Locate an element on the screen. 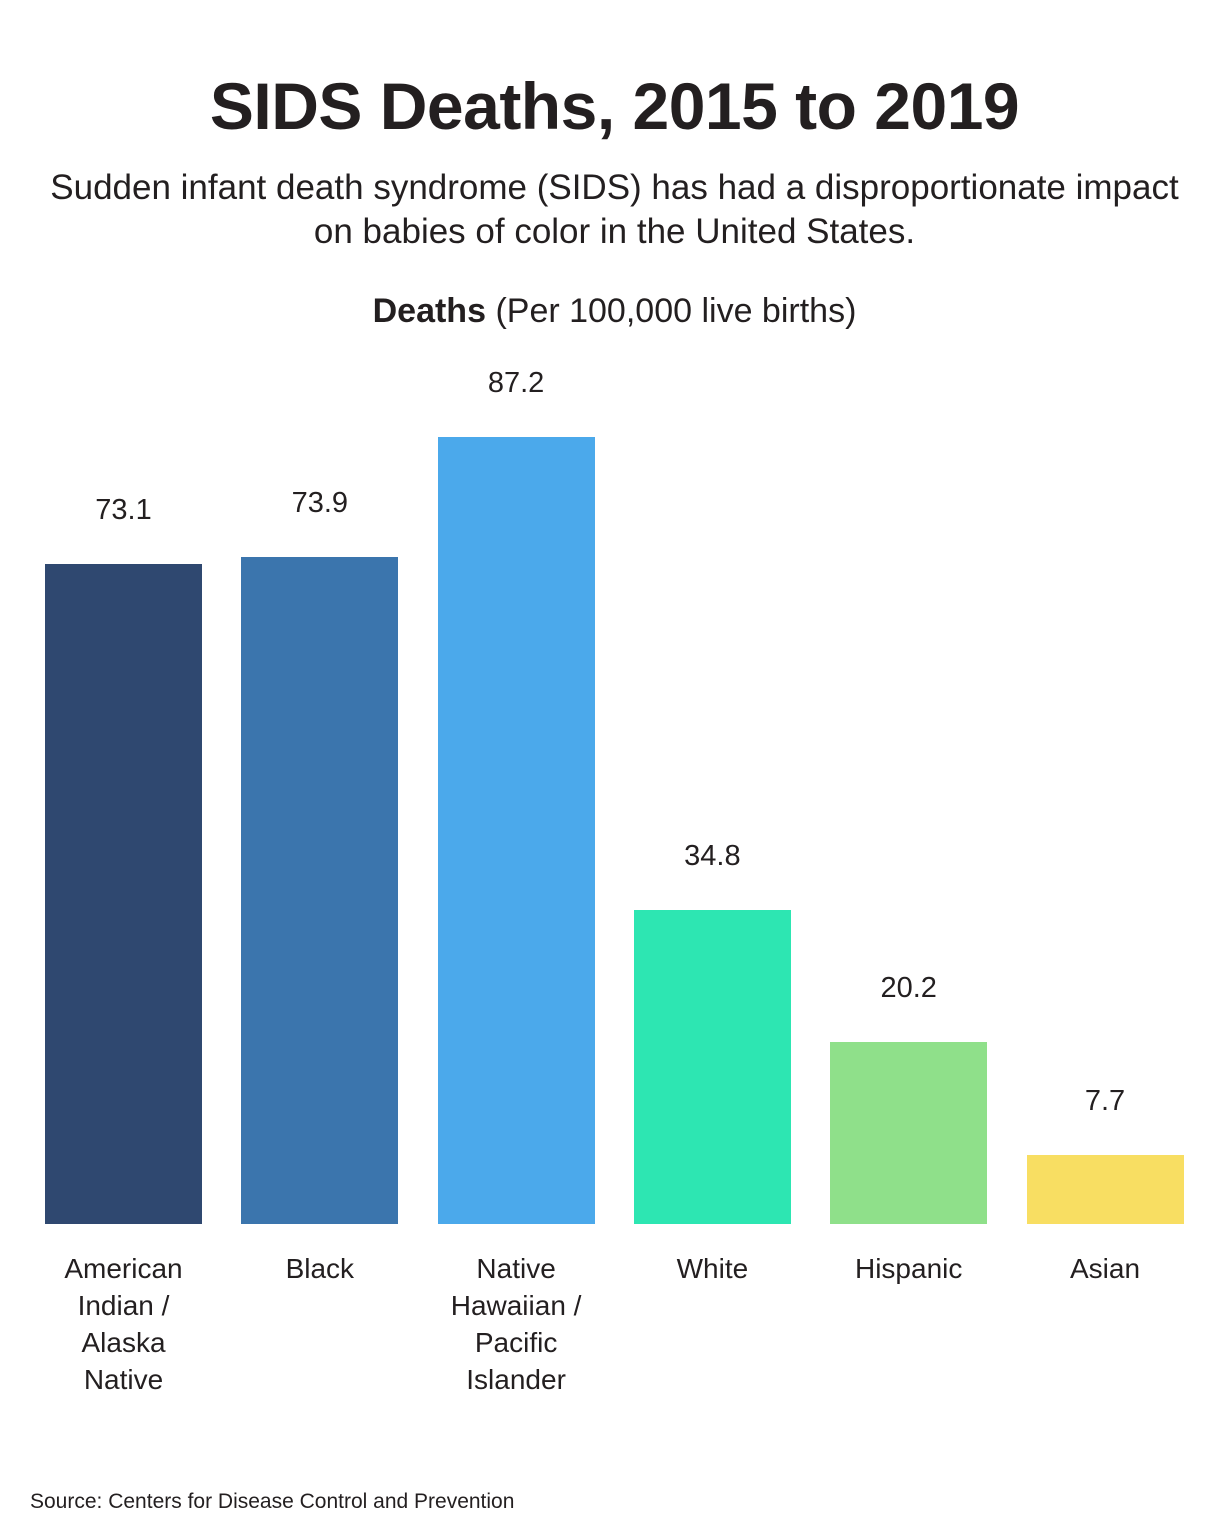 The height and width of the screenshot is (1536, 1229). category-label: White is located at coordinates (712, 1268).